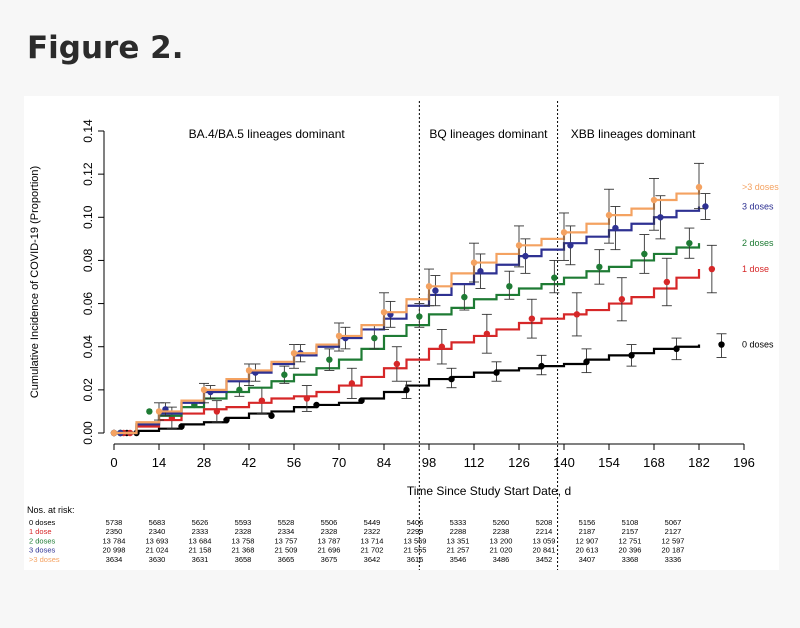 This screenshot has width=800, height=628. Describe the element at coordinates (587, 522) in the screenshot. I see `risk-value: 5156` at that location.